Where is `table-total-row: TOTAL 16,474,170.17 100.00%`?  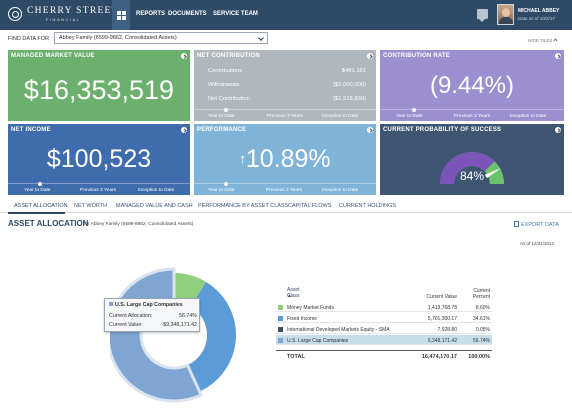
table-total-row: TOTAL 16,474,170.17 100.00% is located at coordinates (384, 355).